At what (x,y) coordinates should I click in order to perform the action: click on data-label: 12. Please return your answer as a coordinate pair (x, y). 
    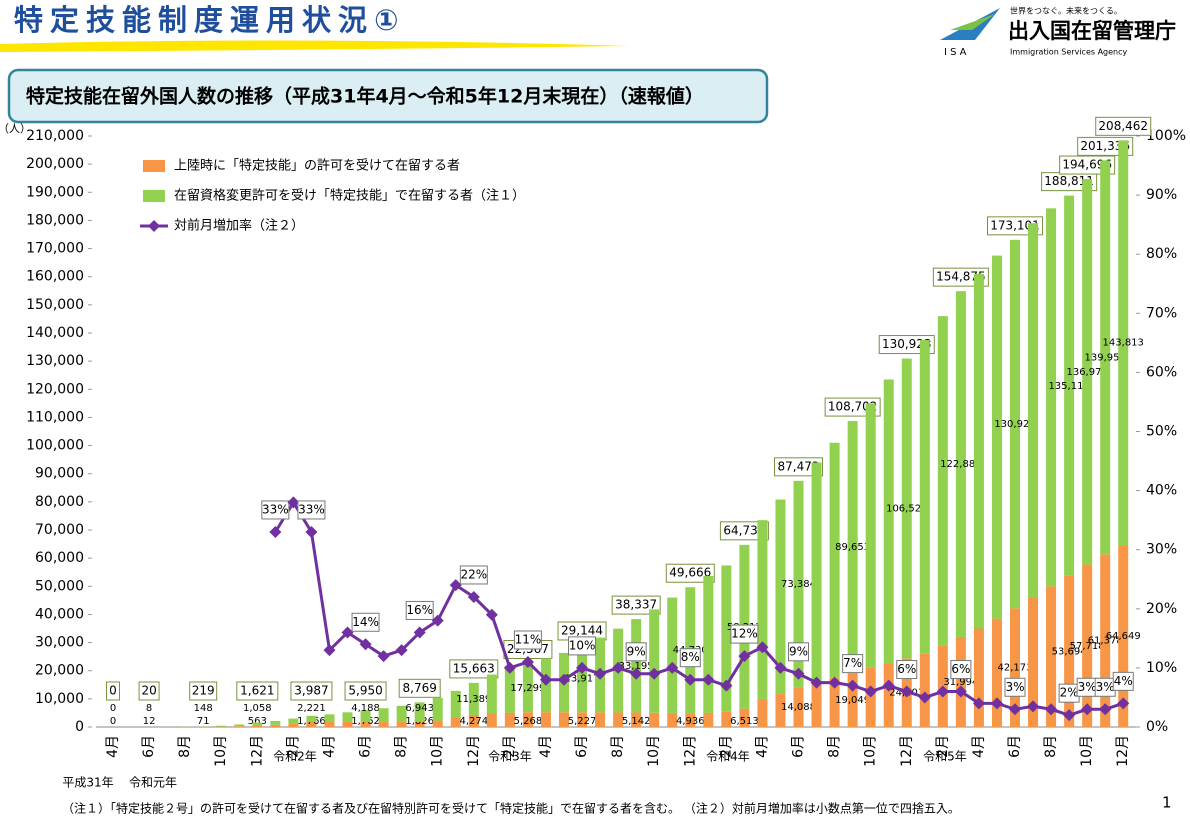
    Looking at the image, I should click on (149, 721).